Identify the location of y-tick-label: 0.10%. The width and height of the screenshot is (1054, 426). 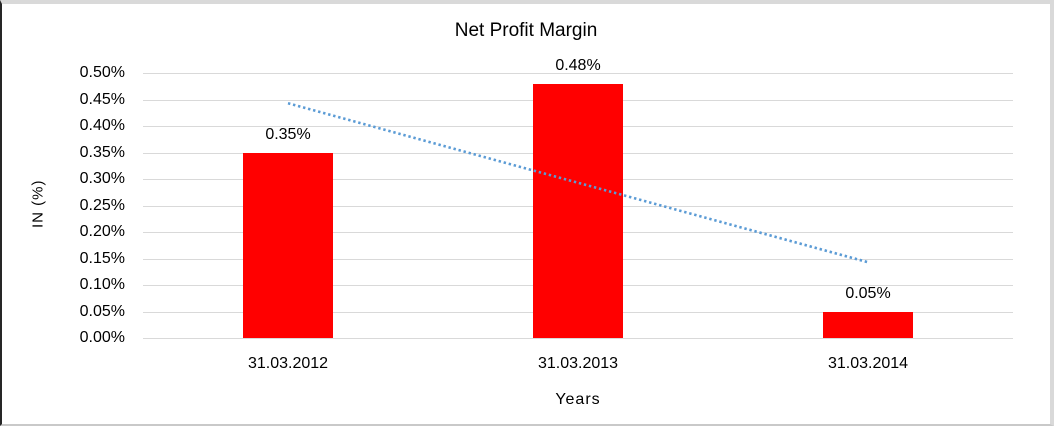
(102, 284).